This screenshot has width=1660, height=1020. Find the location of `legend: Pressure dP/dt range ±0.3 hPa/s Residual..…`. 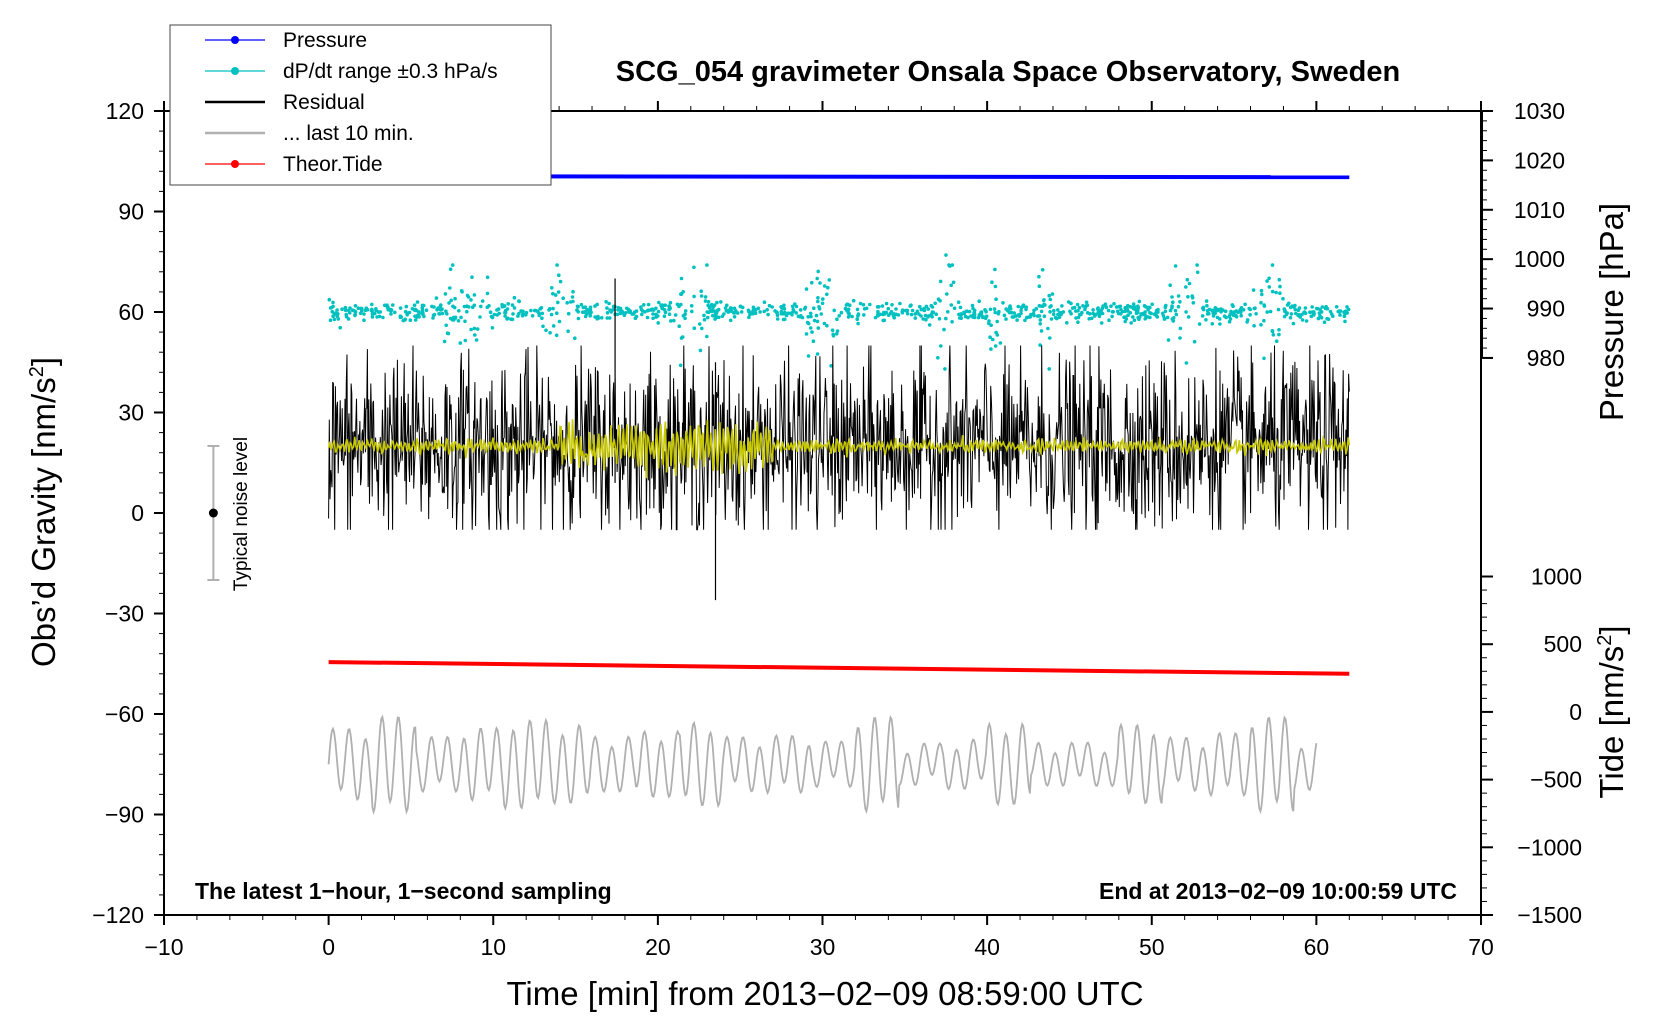

legend: Pressure dP/dt range ±0.3 hPa/s Residual..… is located at coordinates (360, 105).